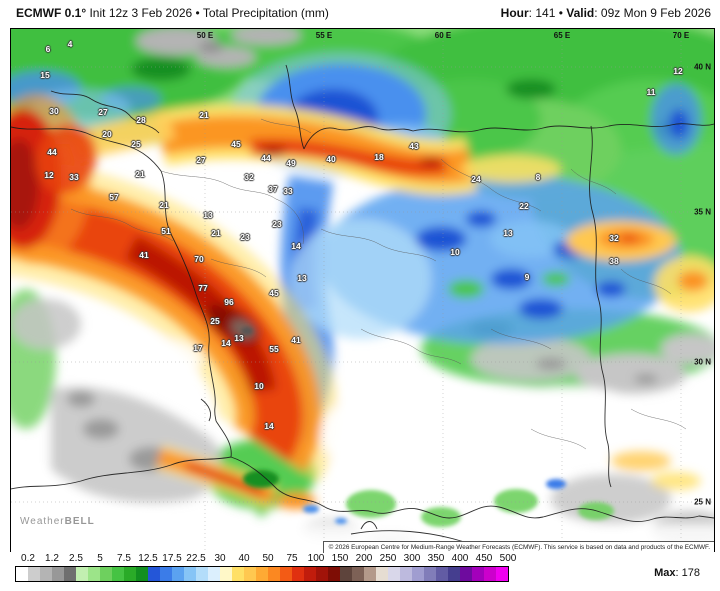 Image resolution: width=720 pixels, height=591 pixels. Describe the element at coordinates (249, 177) in the screenshot. I see `precip-value-label: 32` at that location.